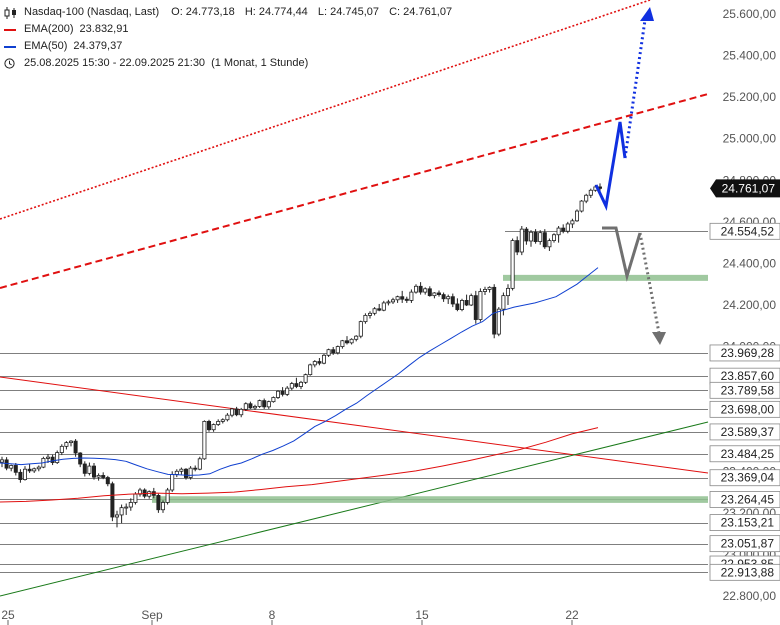 This screenshot has width=780, height=625. Describe the element at coordinates (748, 432) in the screenshot. I see `level-badge-label: 23.589,37` at that location.